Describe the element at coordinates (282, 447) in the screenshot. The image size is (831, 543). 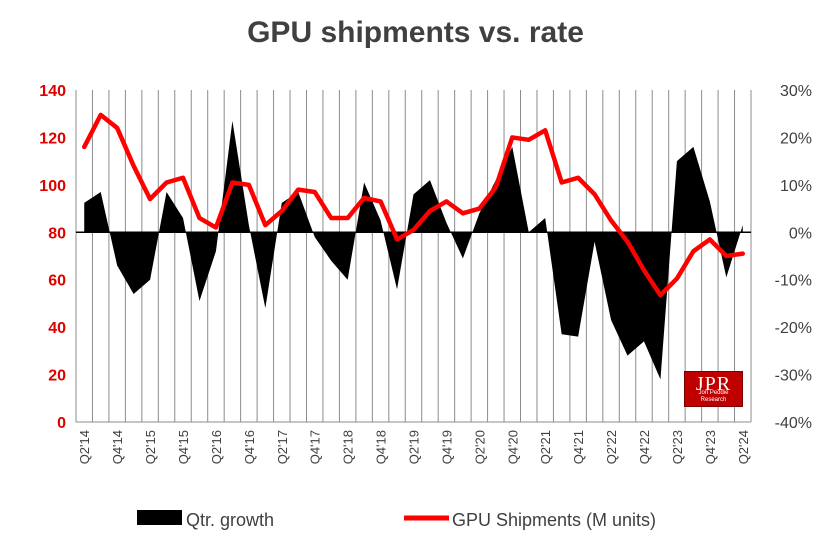
I see `x-tick-label: Q2'17` at that location.